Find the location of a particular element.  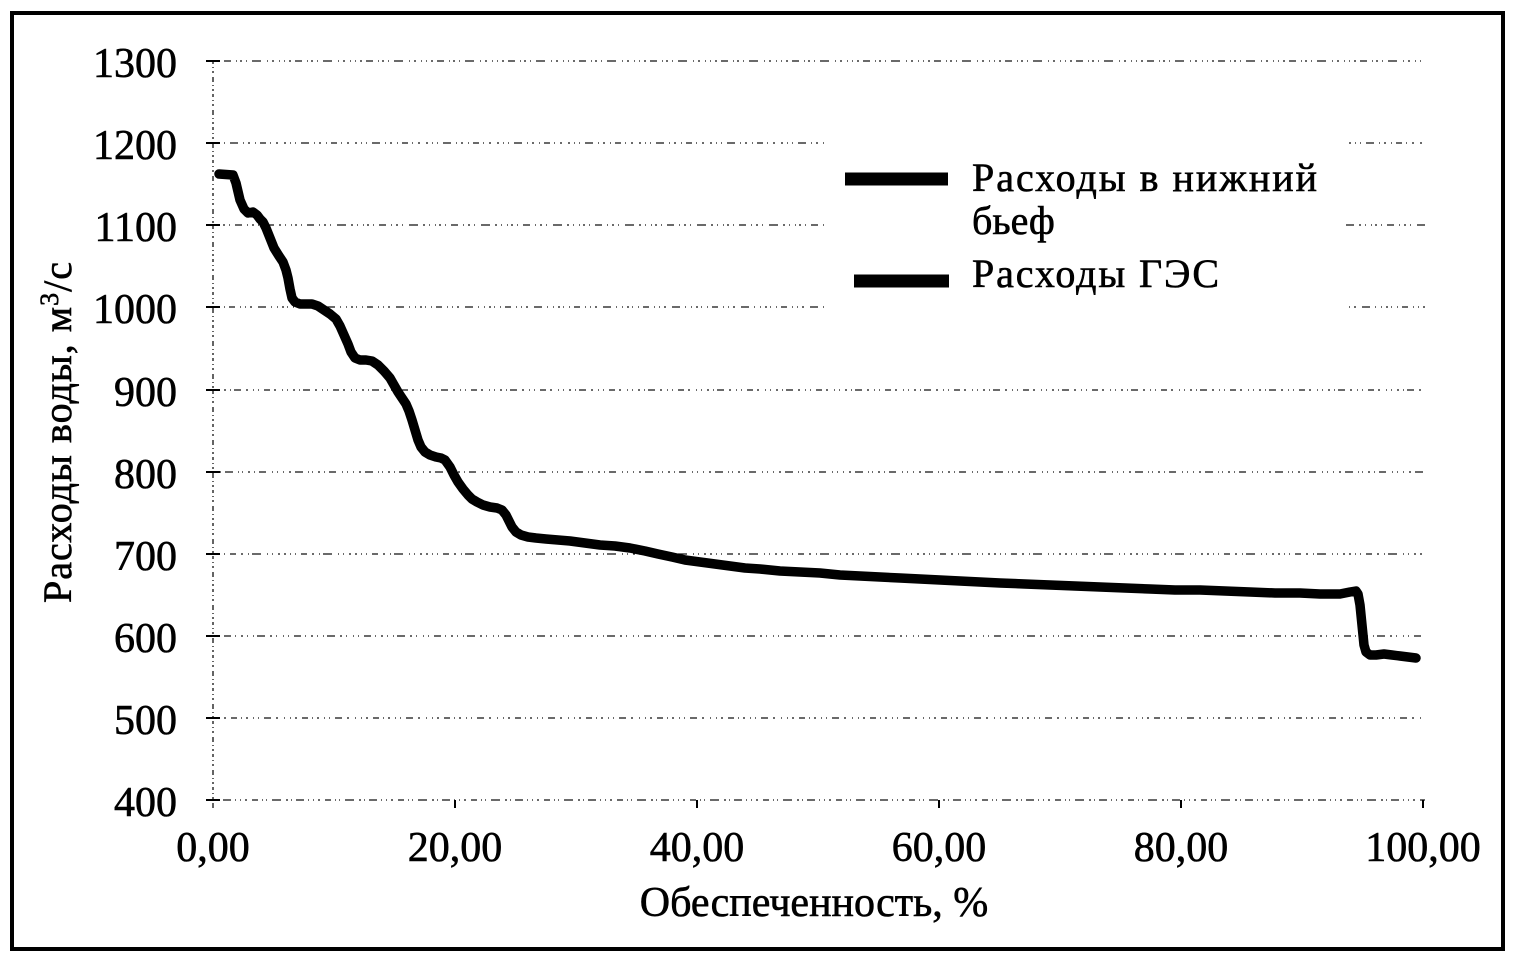

svg-text: 600 is located at coordinates (145, 639).